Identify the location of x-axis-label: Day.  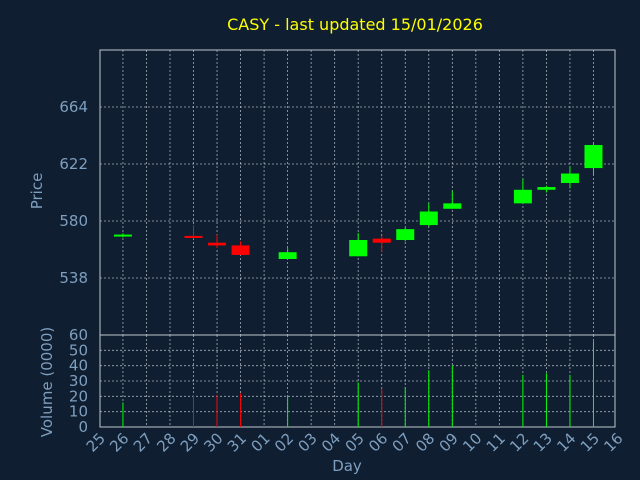
(347, 466).